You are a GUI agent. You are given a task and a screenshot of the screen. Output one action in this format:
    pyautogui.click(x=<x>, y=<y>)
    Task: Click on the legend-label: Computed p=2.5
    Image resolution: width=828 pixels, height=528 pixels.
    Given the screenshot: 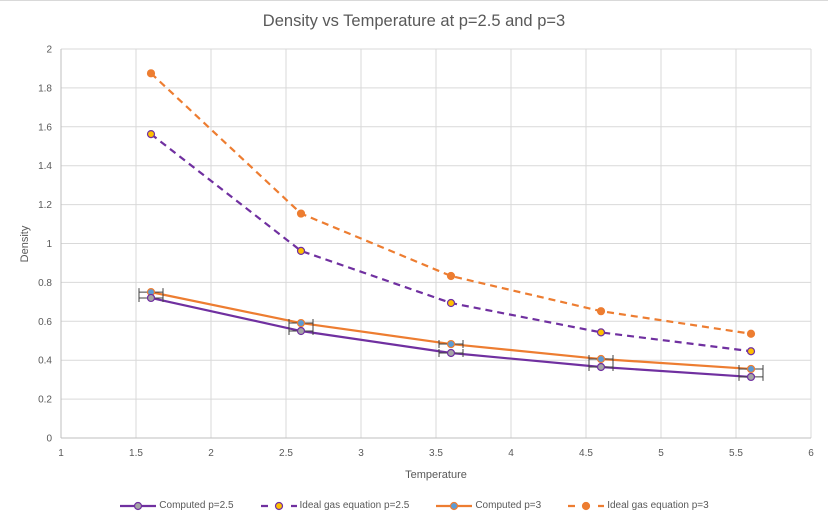 What is the action you would take?
    pyautogui.click(x=196, y=505)
    